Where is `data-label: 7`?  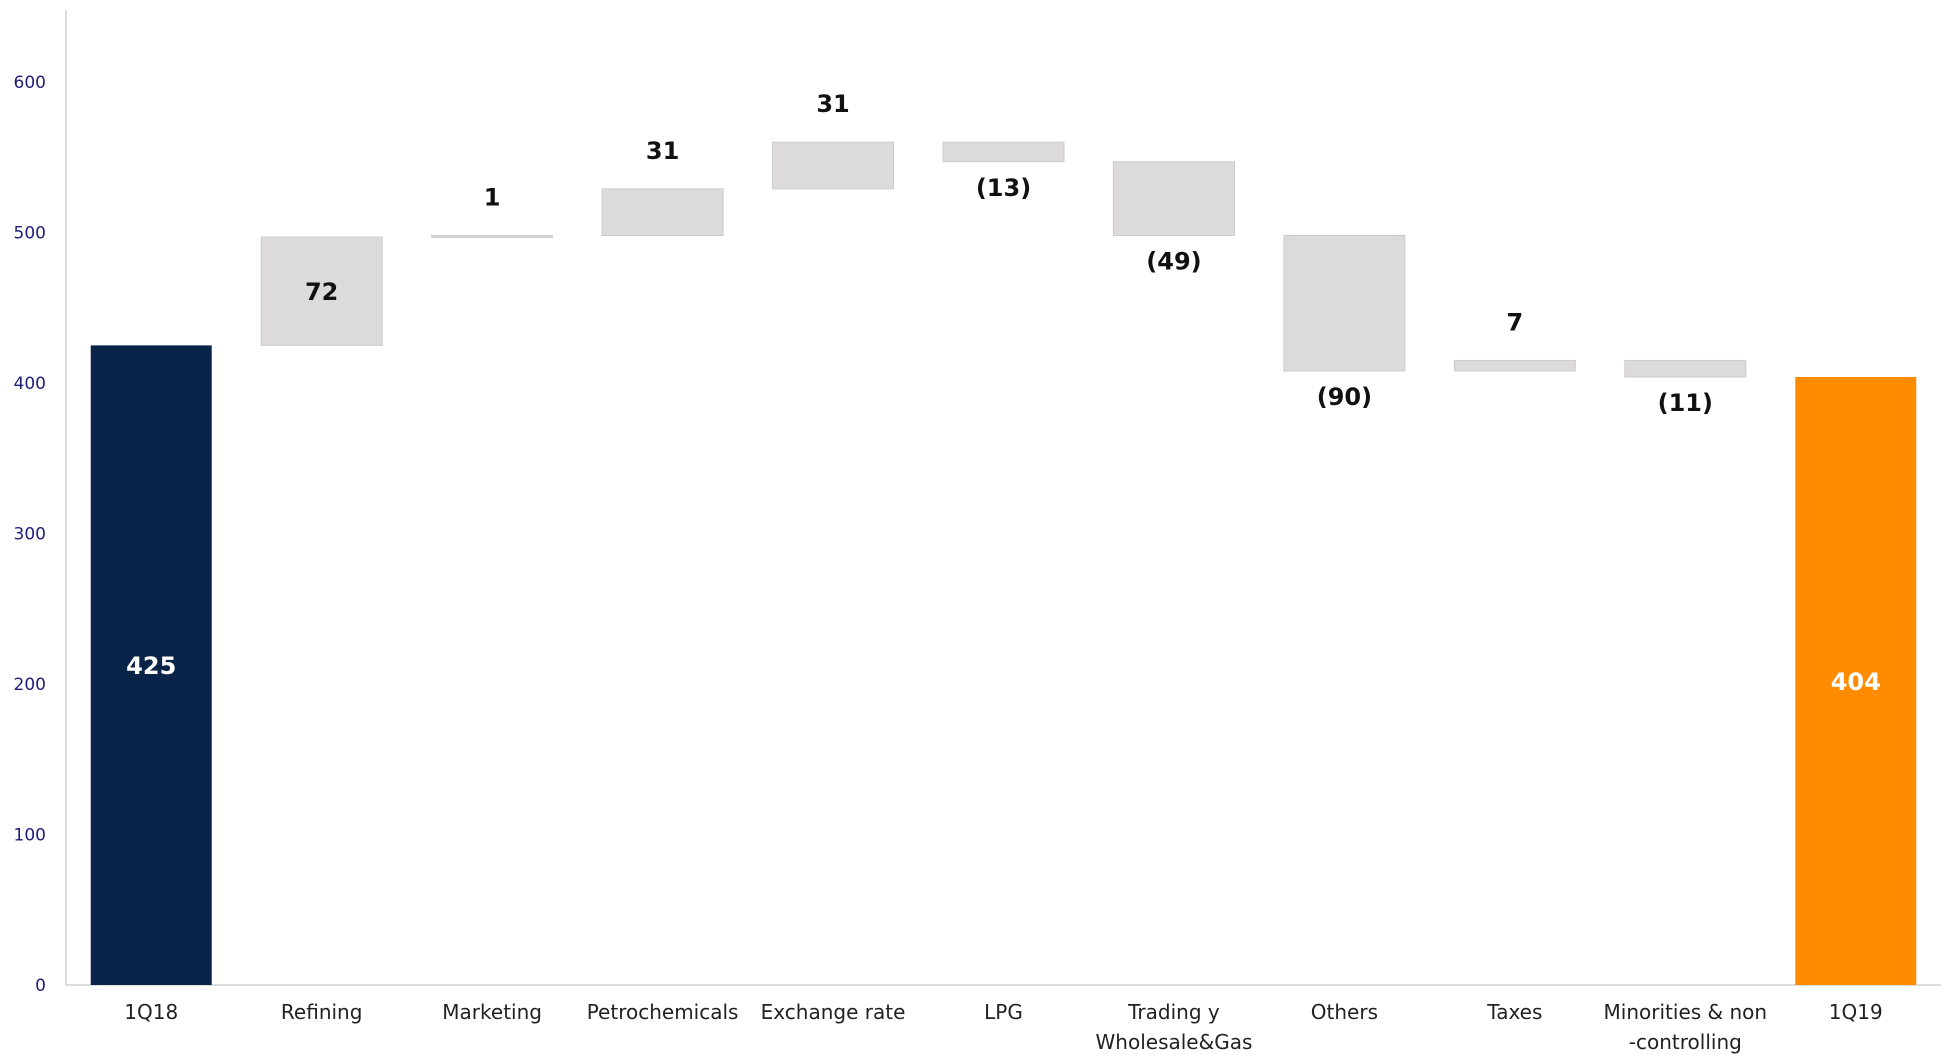 data-label: 7 is located at coordinates (1515, 322).